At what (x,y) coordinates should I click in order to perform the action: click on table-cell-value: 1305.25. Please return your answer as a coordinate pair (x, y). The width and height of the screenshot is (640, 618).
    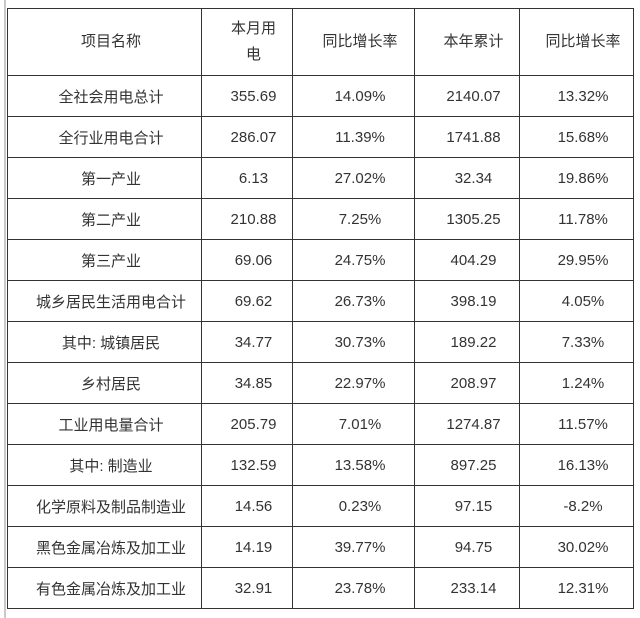
    Looking at the image, I should click on (467, 219).